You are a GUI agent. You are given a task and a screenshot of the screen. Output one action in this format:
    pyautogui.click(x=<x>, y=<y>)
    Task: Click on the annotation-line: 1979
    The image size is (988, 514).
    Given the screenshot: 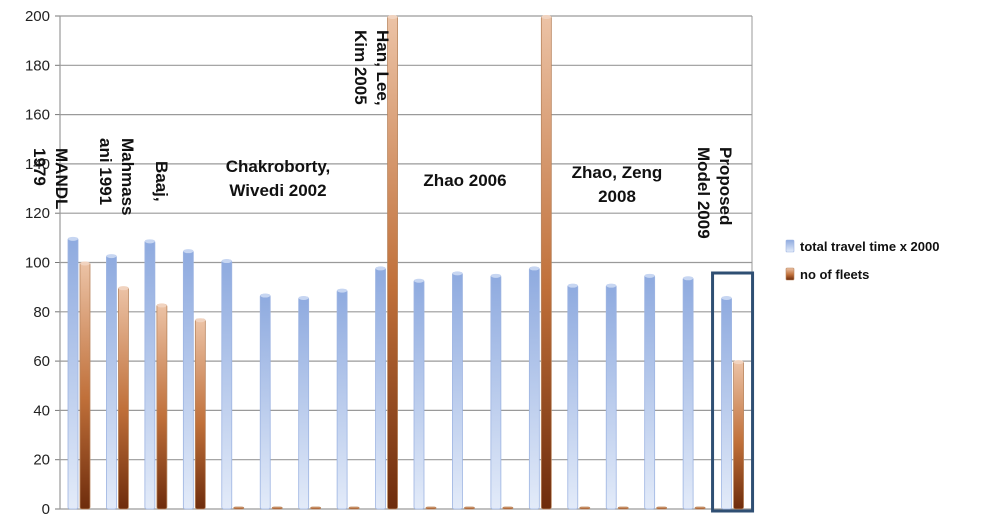 What is the action you would take?
    pyautogui.click(x=39, y=167)
    